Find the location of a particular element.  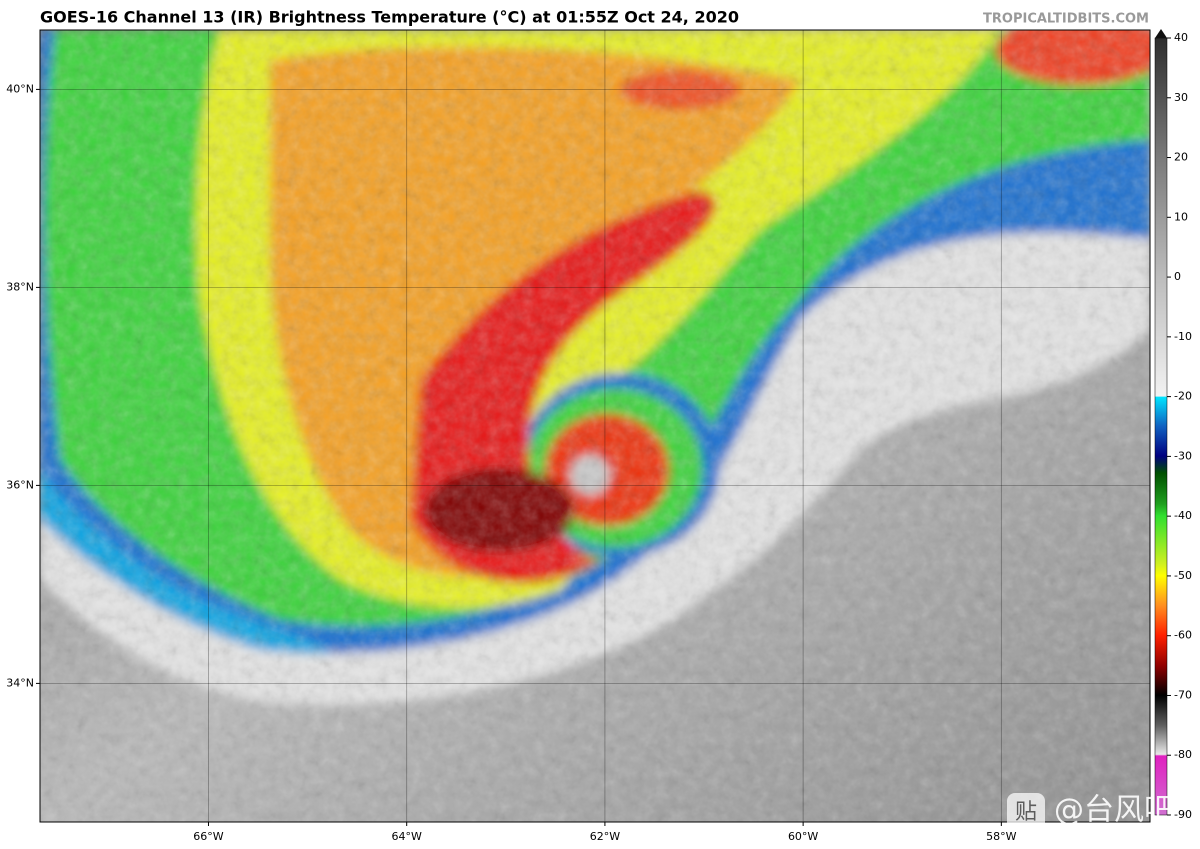

watermark-text: @台风吧 is located at coordinates (1114, 810).